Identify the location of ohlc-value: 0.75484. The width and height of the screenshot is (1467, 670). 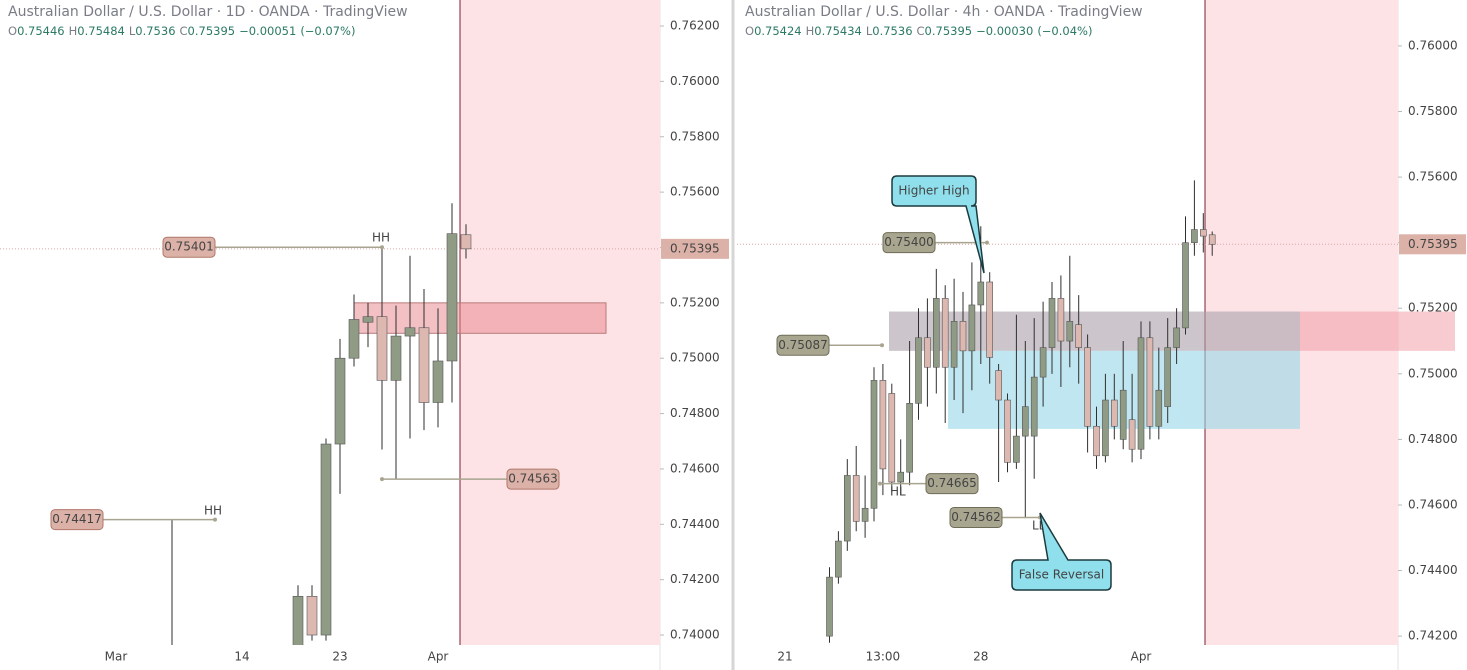
(101, 31).